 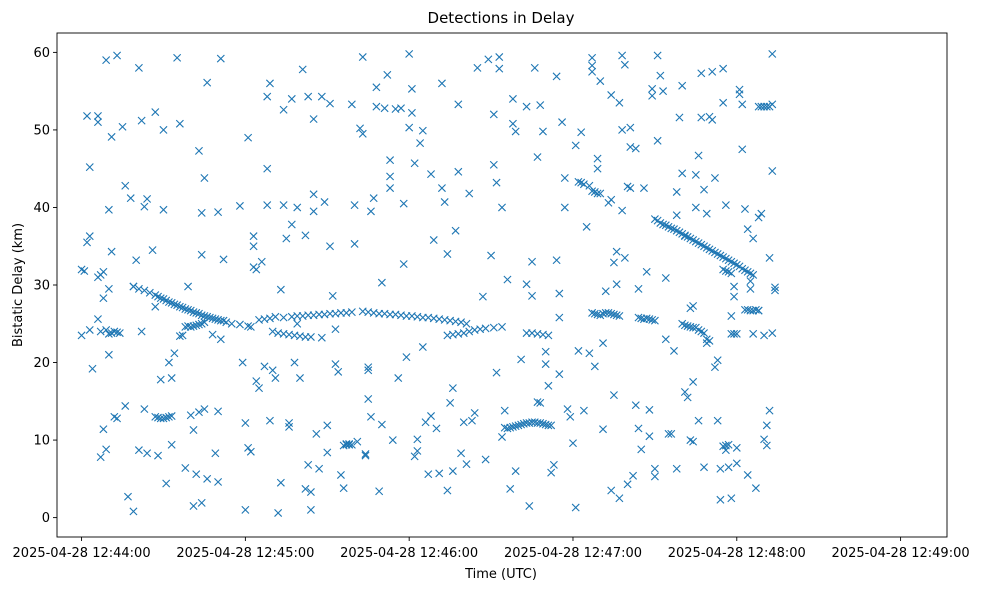 What do you see at coordinates (901, 553) in the screenshot?
I see `x-tick-label: 2025-04-28 12:49:00` at bounding box center [901, 553].